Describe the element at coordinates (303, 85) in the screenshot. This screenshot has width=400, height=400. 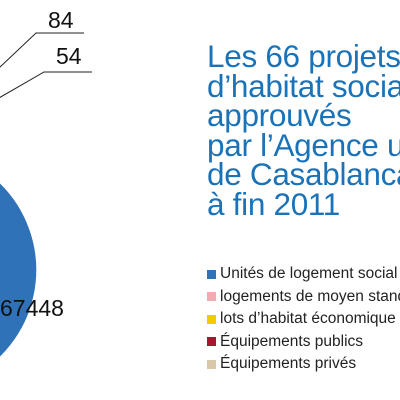
I see `title-line: d’habitat social` at that location.